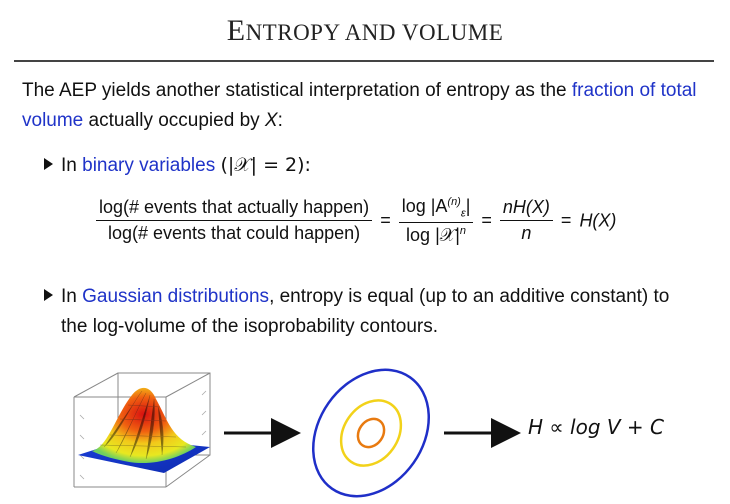 This screenshot has height=504, width=730. Describe the element at coordinates (486, 220) in the screenshot. I see `equals-sign-2: =` at that location.